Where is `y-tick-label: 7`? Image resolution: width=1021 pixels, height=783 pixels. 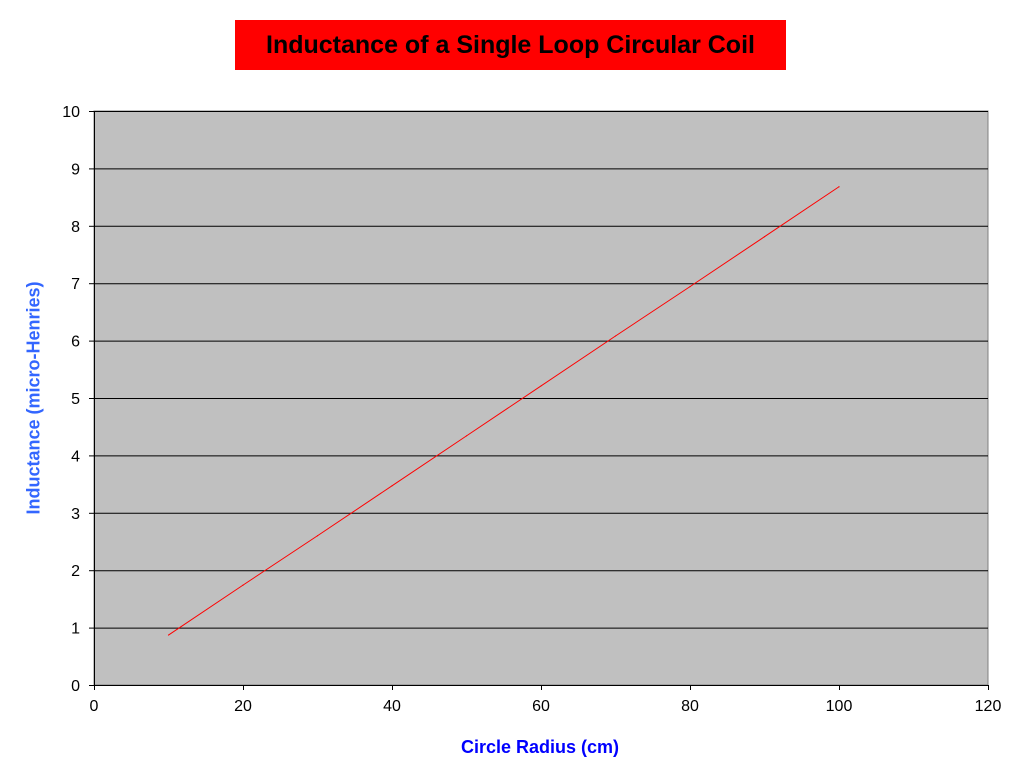 y-tick-label: 7 is located at coordinates (75, 284).